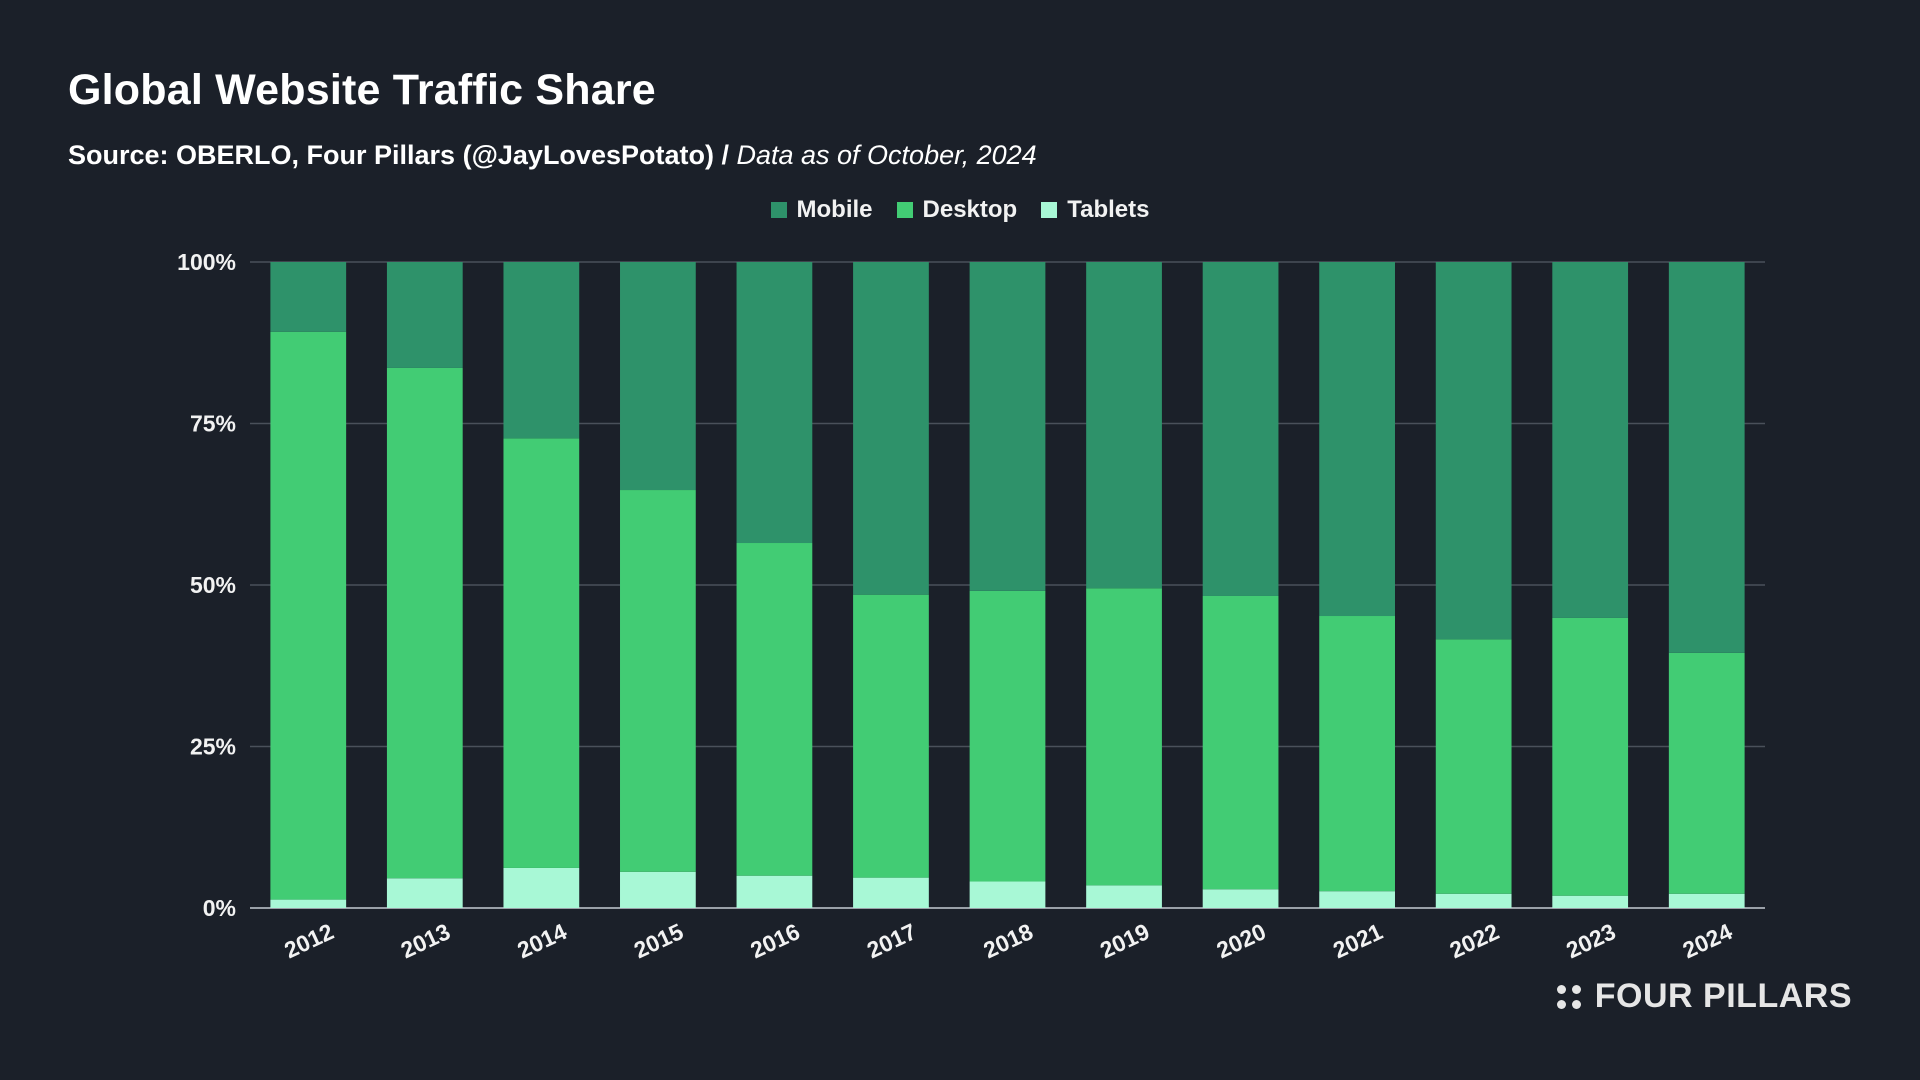 The height and width of the screenshot is (1080, 1920). What do you see at coordinates (1473, 900) in the screenshot?
I see `bar-tablets-2022` at bounding box center [1473, 900].